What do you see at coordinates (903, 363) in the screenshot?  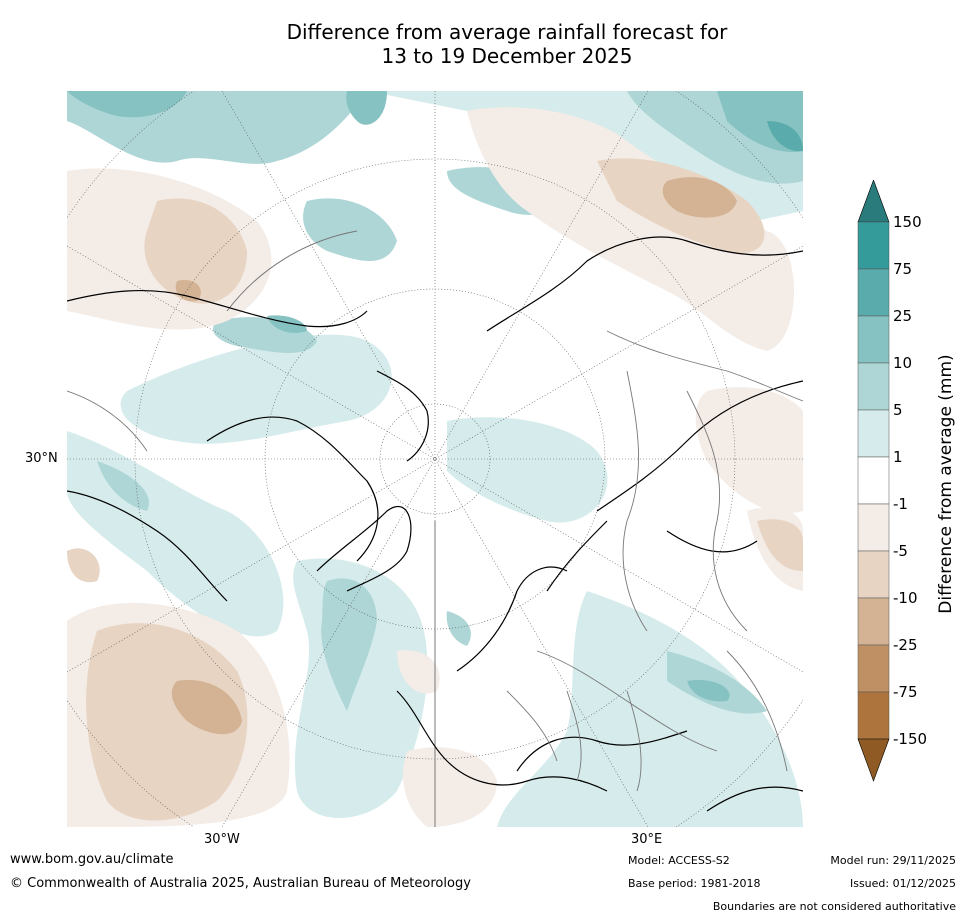 I see `colorbar-tick-label: 10` at bounding box center [903, 363].